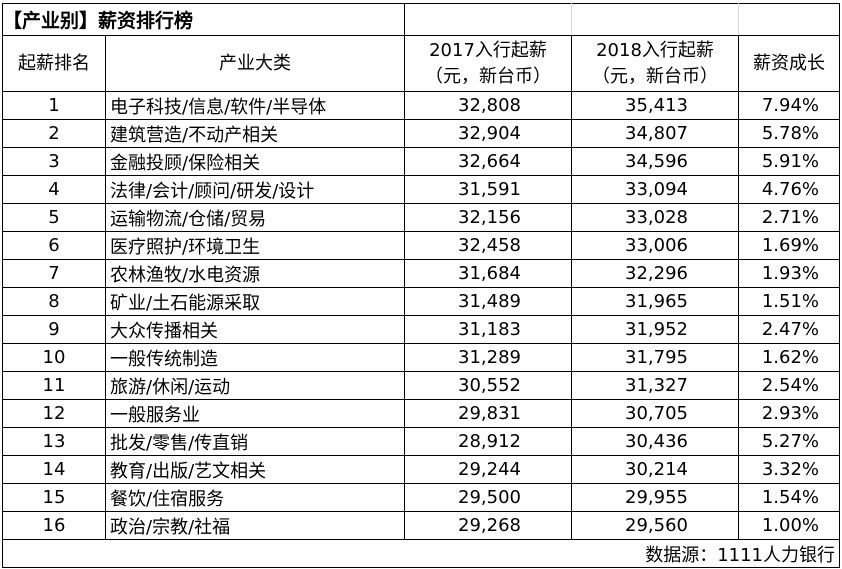 Image resolution: width=842 pixels, height=569 pixels. What do you see at coordinates (488, 329) in the screenshot?
I see `salary-2017-cell: 31,183` at bounding box center [488, 329].